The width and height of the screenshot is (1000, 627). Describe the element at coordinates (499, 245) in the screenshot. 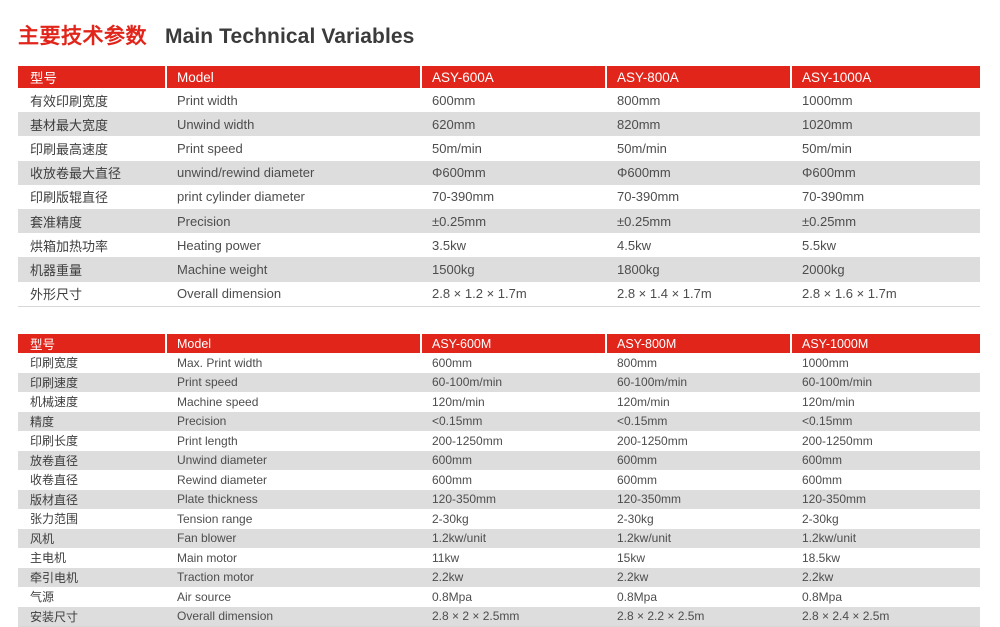

I see `table-row: 烘箱加热功率 Heating power 3.5kw 4.5kw 5.5kw` at that location.